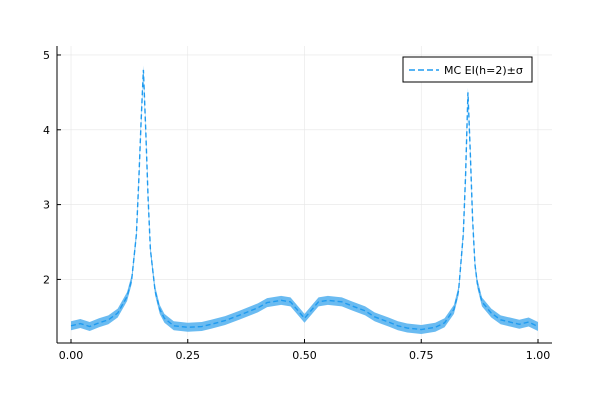 The width and height of the screenshot is (600, 400). Describe the element at coordinates (71, 355) in the screenshot. I see `x-tick-label-0: 0.00` at that location.